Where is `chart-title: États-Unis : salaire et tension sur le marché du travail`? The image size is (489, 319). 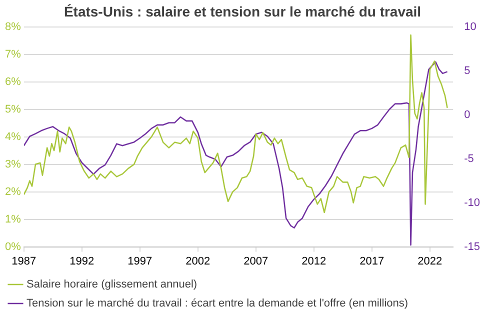
chart-title: États-Unis : salaire et tension sur le marché du travail is located at coordinates (243, 11).